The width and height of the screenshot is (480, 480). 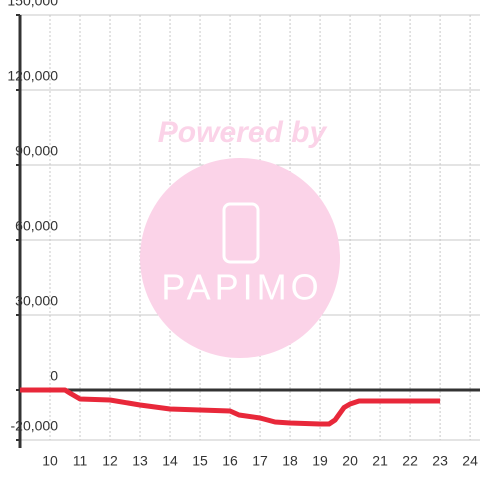 I want to click on x-tick-label: 17, so click(x=260, y=461).